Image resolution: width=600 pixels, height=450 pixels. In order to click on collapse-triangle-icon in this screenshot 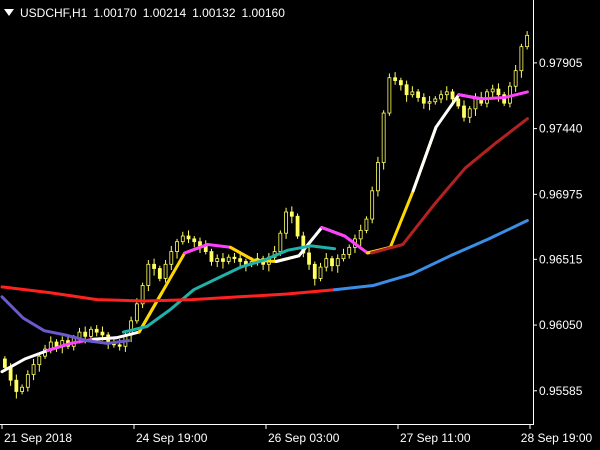, I will do `click(9, 12)`.